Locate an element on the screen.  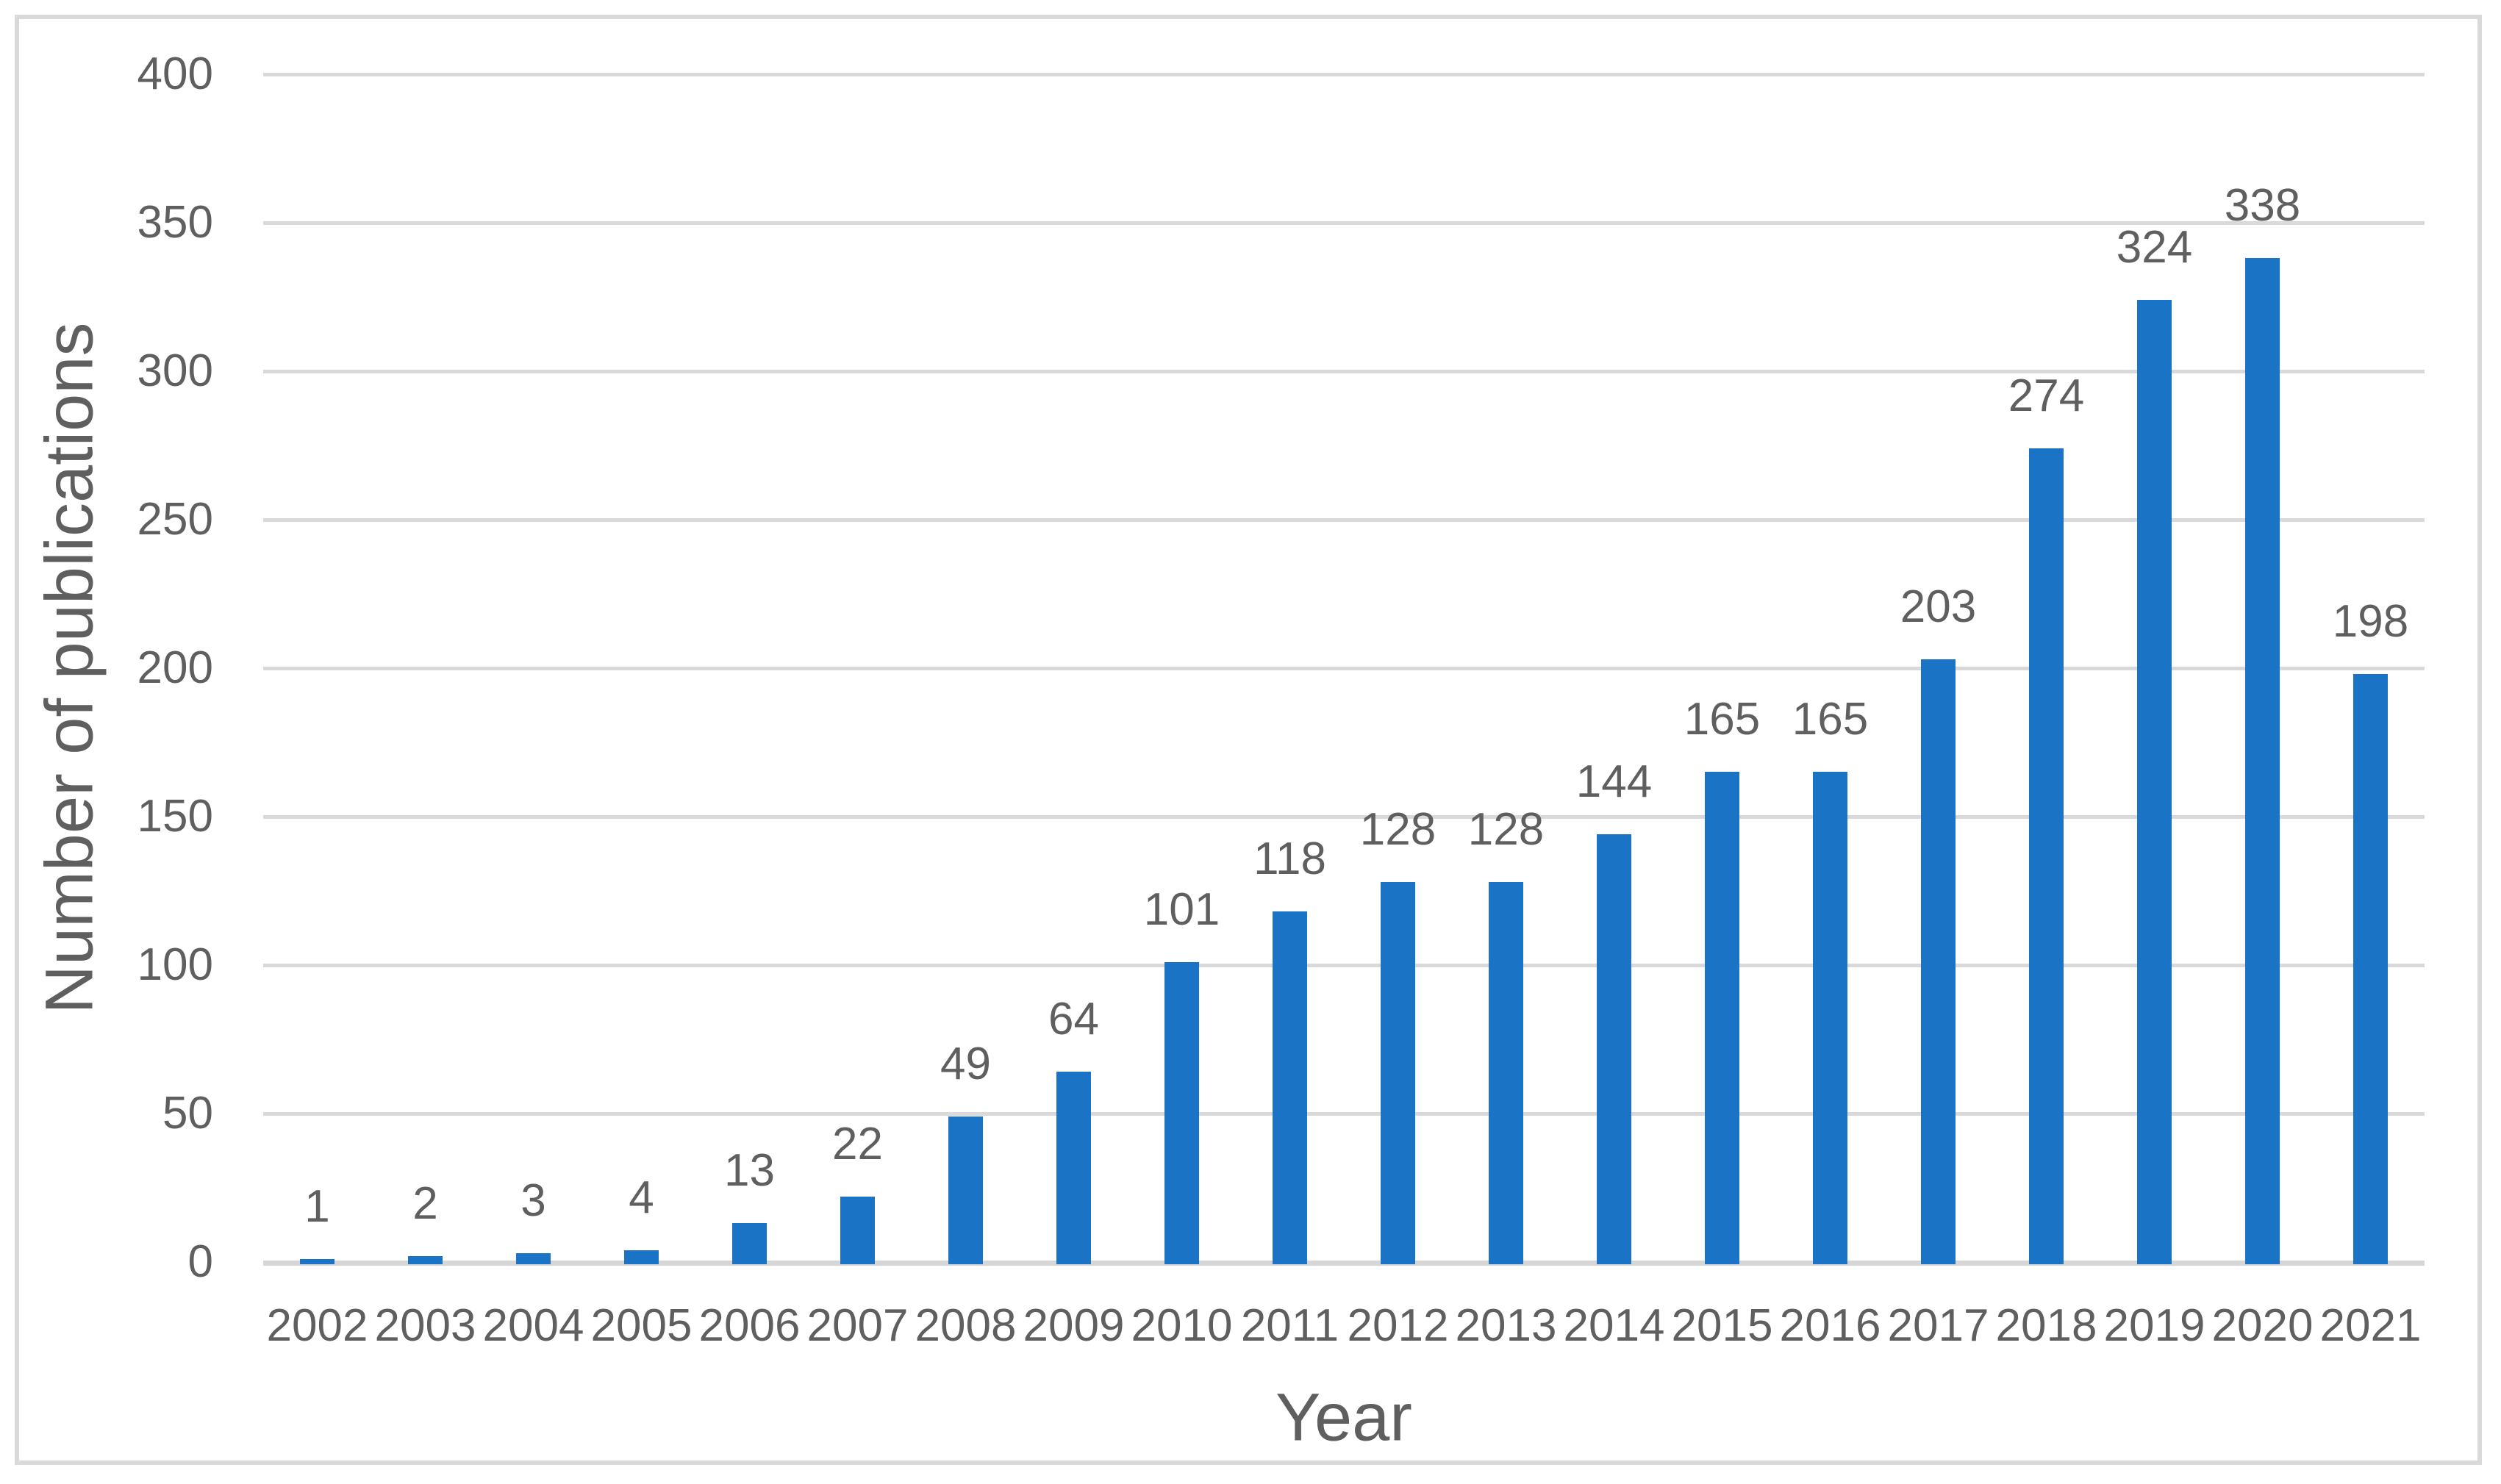
y-tick-label: 50 is located at coordinates (187, 1114).